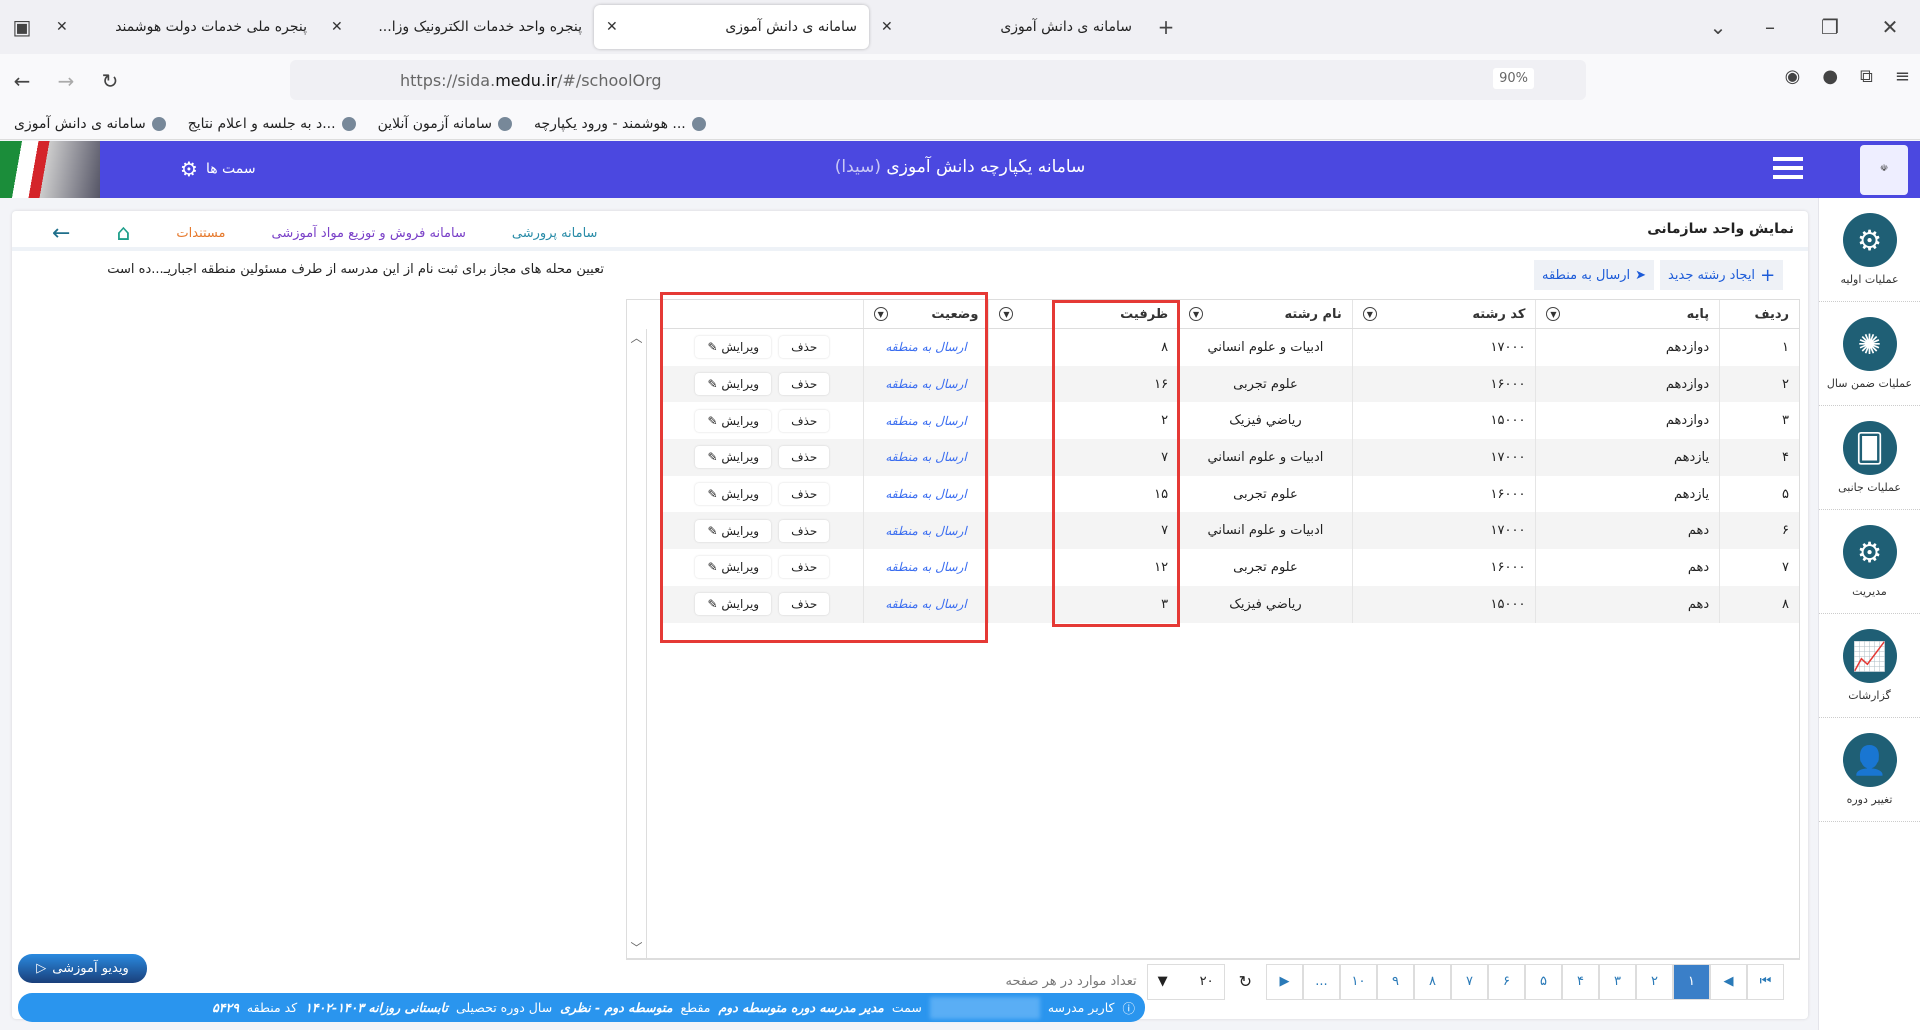 The width and height of the screenshot is (1920, 1030). I want to click on parvaresh-system-link: سامانه پرورشی, so click(554, 233).